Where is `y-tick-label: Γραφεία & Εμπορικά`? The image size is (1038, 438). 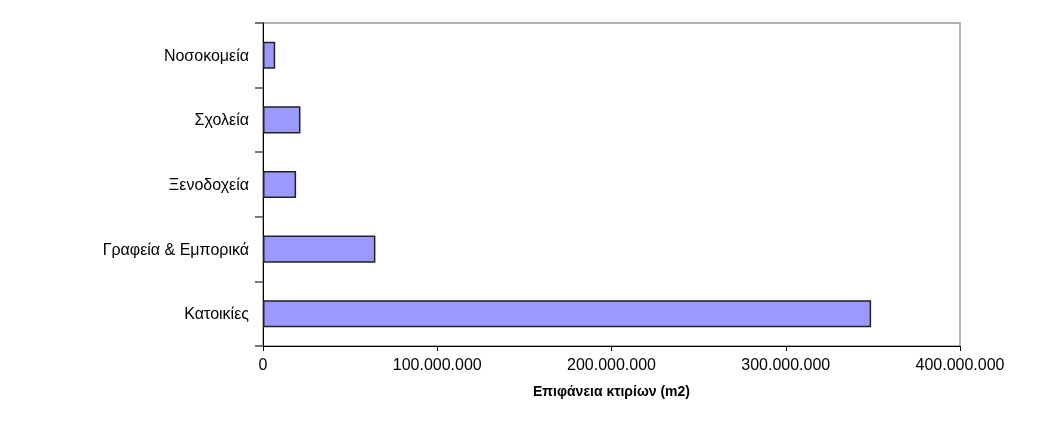 y-tick-label: Γραφεία & Εμπορικά is located at coordinates (175, 249).